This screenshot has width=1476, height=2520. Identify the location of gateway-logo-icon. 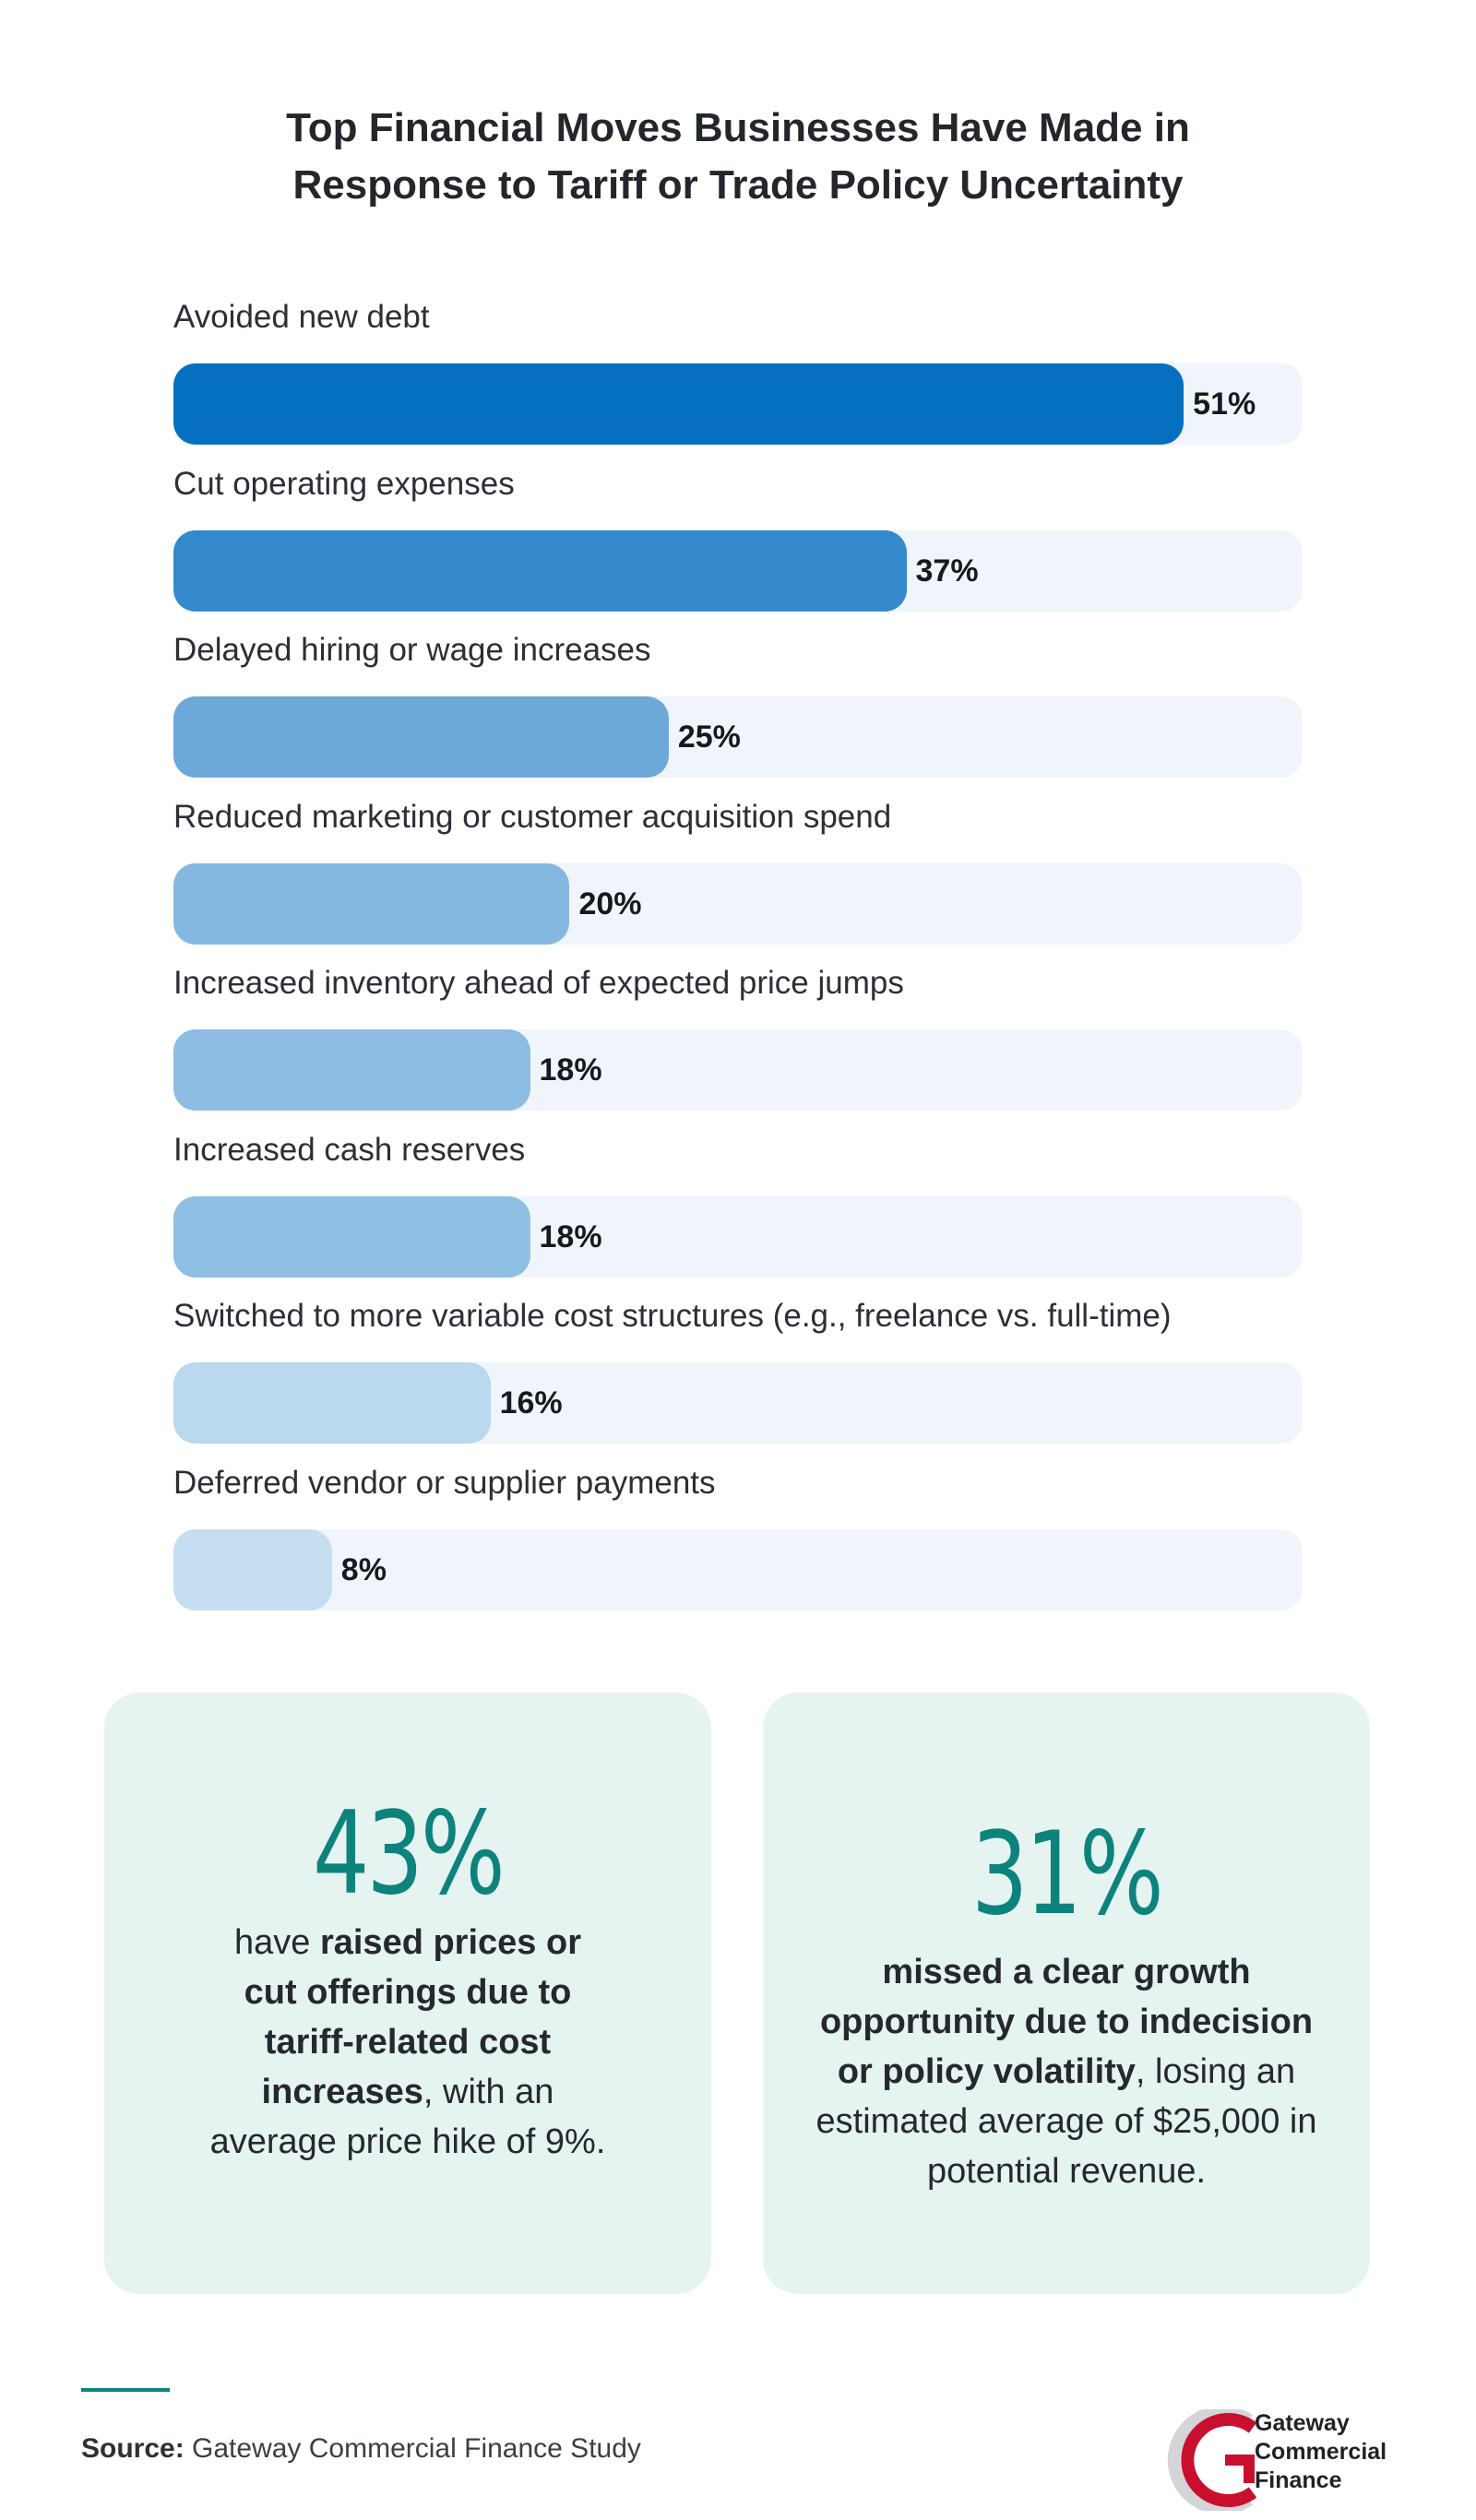
(1212, 2460).